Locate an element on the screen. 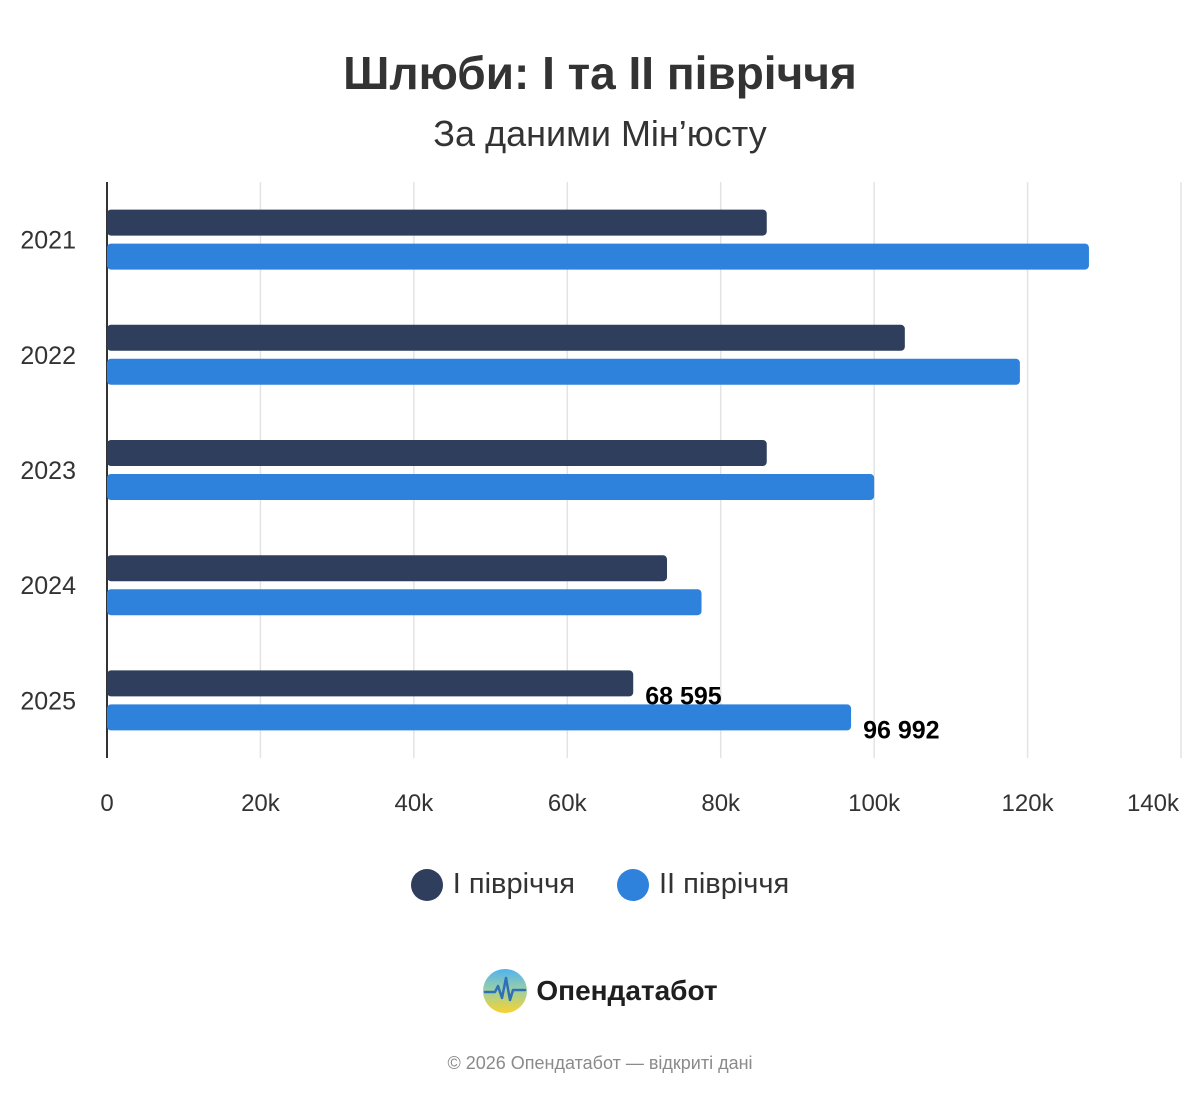 The image size is (1200, 1100). x-tick-label: 60k is located at coordinates (568, 803).